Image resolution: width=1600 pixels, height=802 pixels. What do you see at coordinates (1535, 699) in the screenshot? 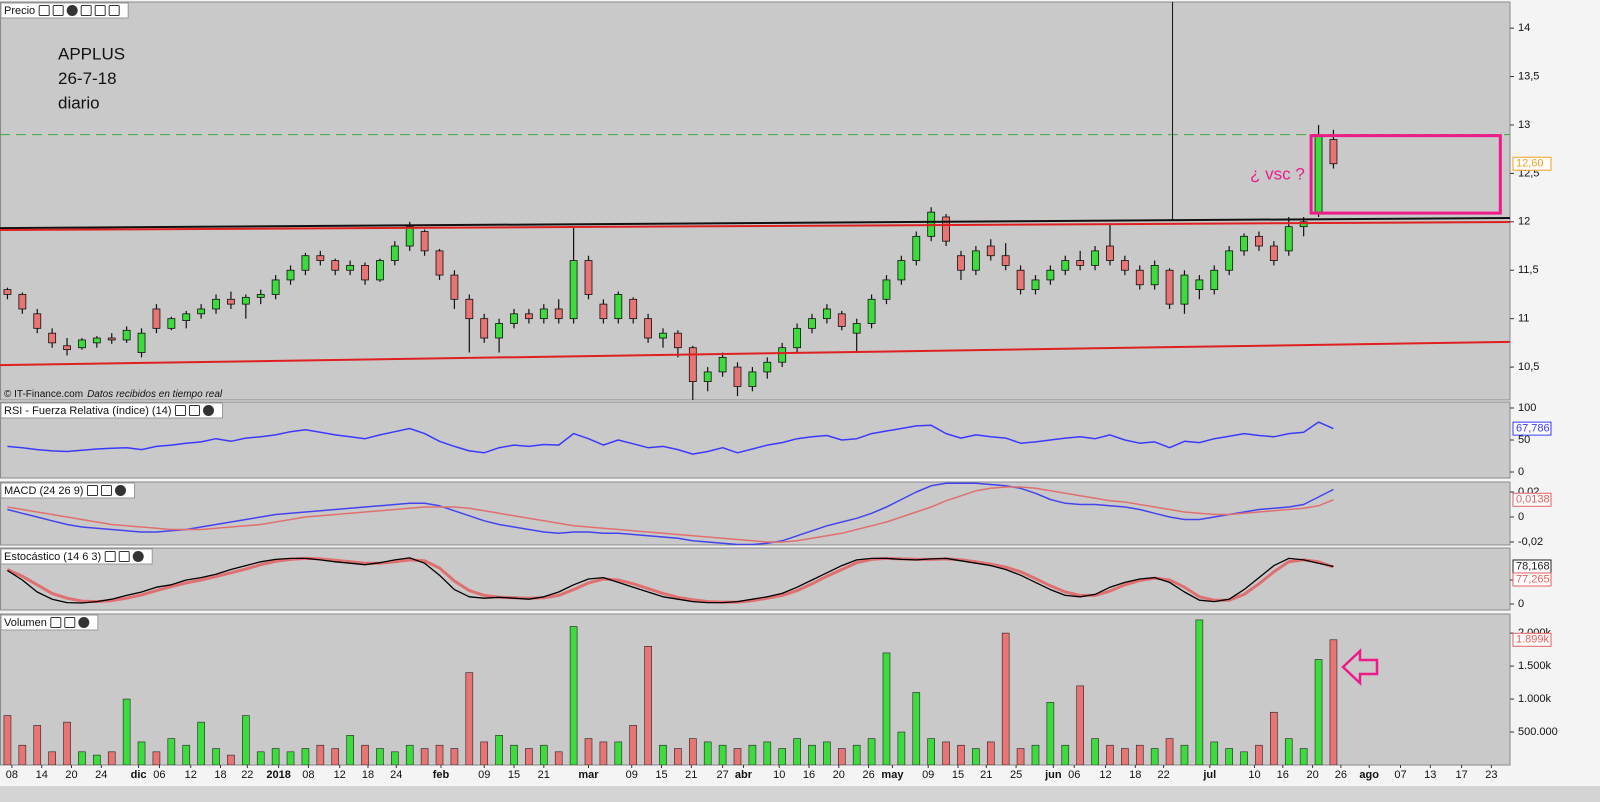
I see `y-tick-label: 1.000k` at bounding box center [1535, 699].